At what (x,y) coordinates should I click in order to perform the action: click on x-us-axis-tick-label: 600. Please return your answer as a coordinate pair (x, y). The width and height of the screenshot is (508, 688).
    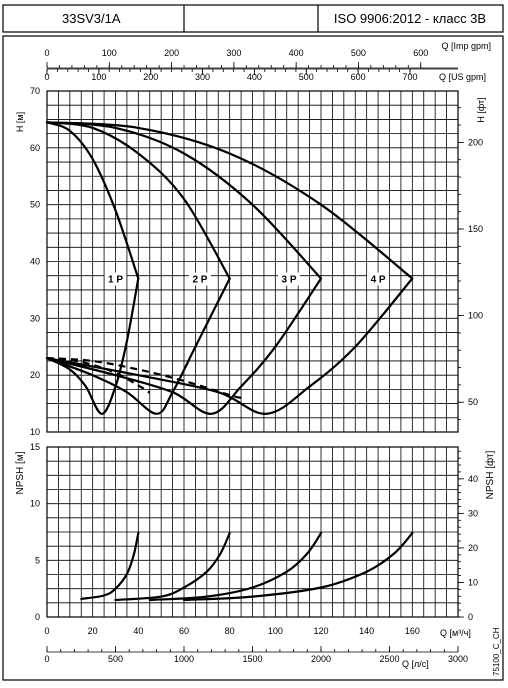
    Looking at the image, I should click on (358, 77).